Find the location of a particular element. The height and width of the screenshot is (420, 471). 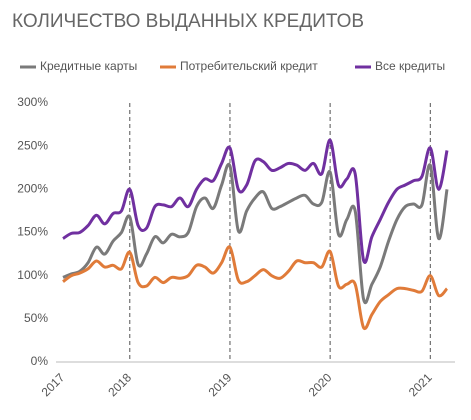

y-tick-label: 200% is located at coordinates (32, 189).